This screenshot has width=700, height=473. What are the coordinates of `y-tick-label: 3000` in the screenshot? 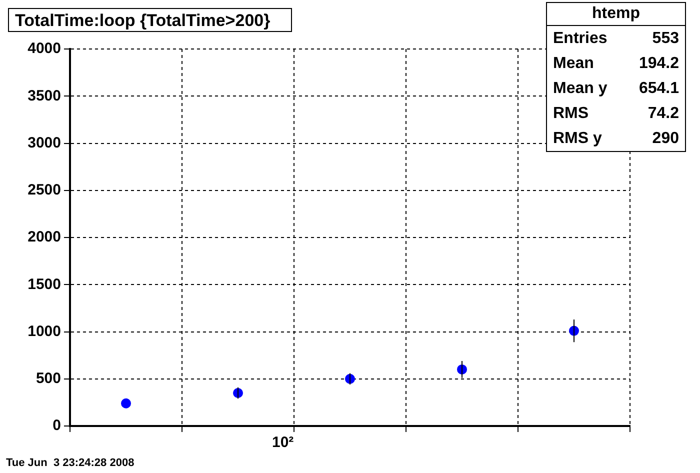 It's located at (44, 143).